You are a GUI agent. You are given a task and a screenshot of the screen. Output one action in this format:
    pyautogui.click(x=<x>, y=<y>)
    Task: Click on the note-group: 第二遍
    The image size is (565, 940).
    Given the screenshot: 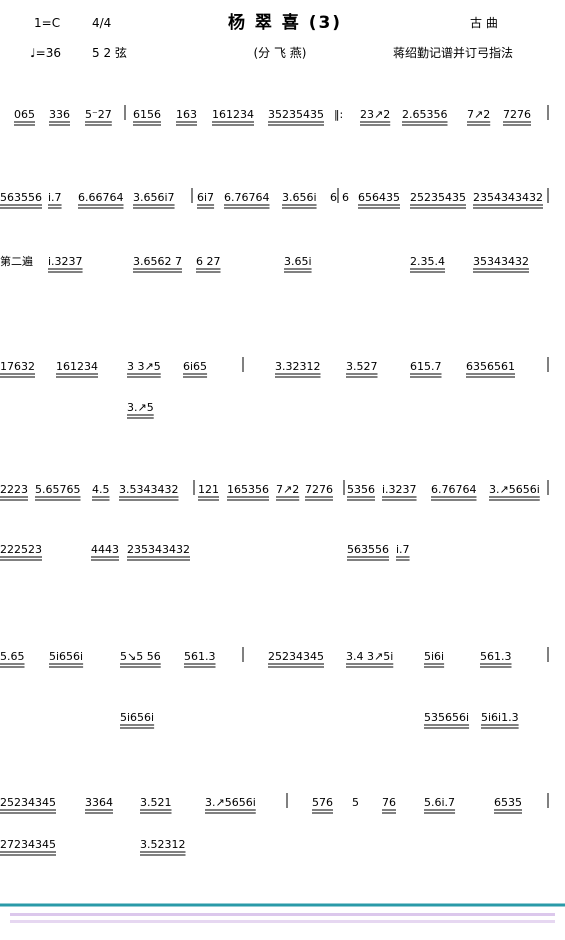 What is the action you would take?
    pyautogui.click(x=16, y=261)
    